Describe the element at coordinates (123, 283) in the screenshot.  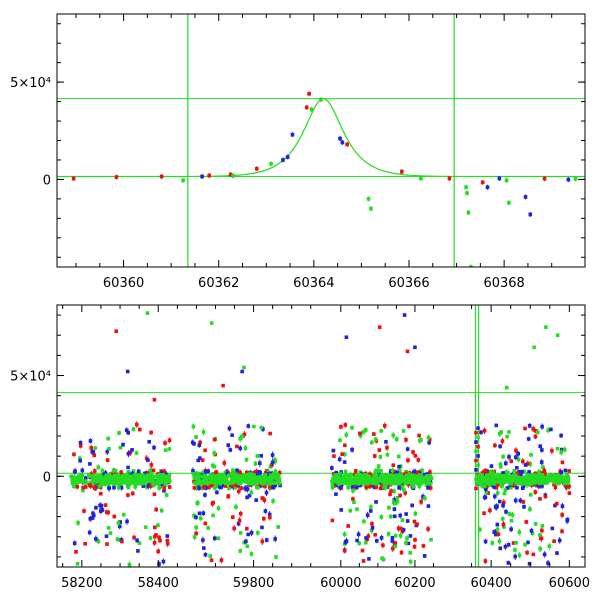
I see `x-tick-label: 60360` at that location.